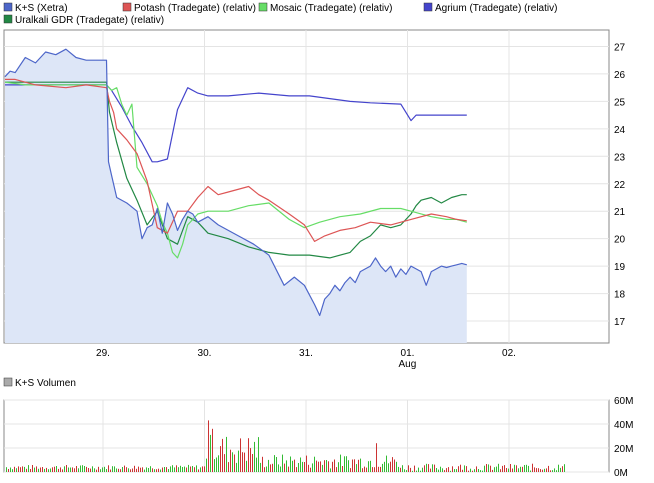  I want to click on volume-bars, so click(285, 446).